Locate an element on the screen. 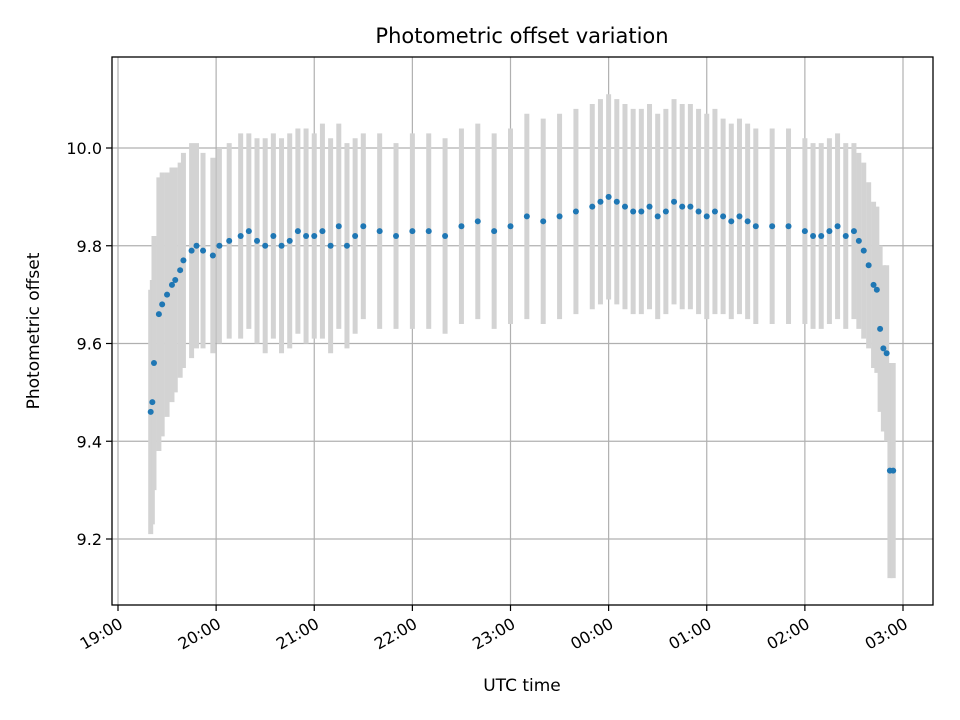 The width and height of the screenshot is (960, 720). y-axis-label: Photometric offset is located at coordinates (34, 330).